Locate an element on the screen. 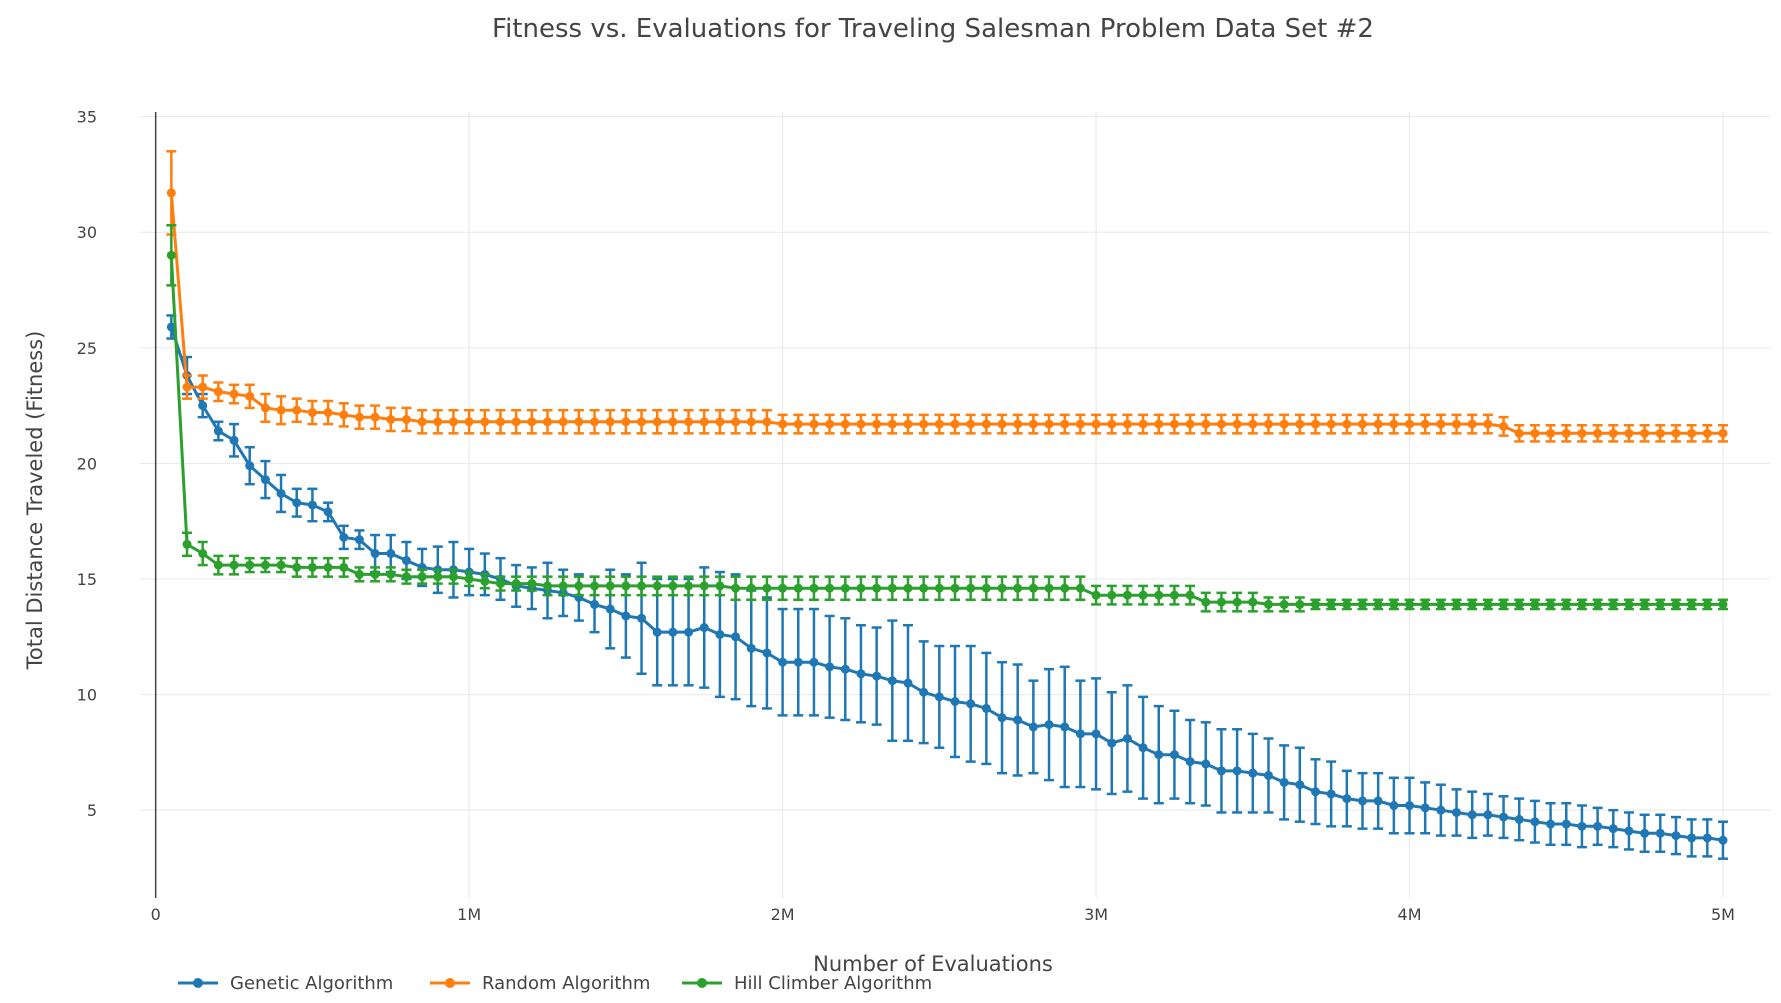 The image size is (1781, 1003). y-tick-label: 15 is located at coordinates (87, 579).